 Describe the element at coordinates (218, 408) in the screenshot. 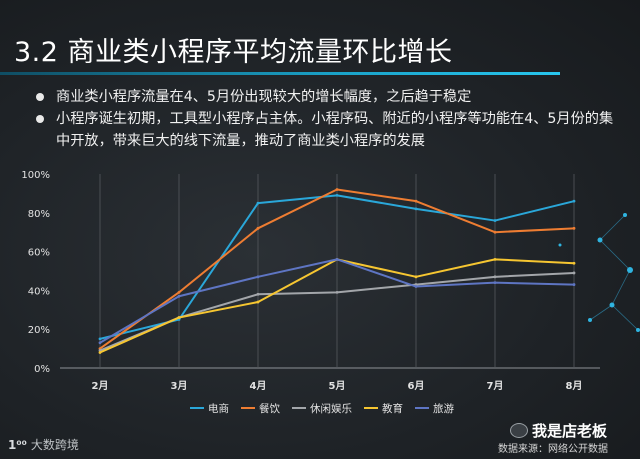

I see `legend-label: 电商` at that location.